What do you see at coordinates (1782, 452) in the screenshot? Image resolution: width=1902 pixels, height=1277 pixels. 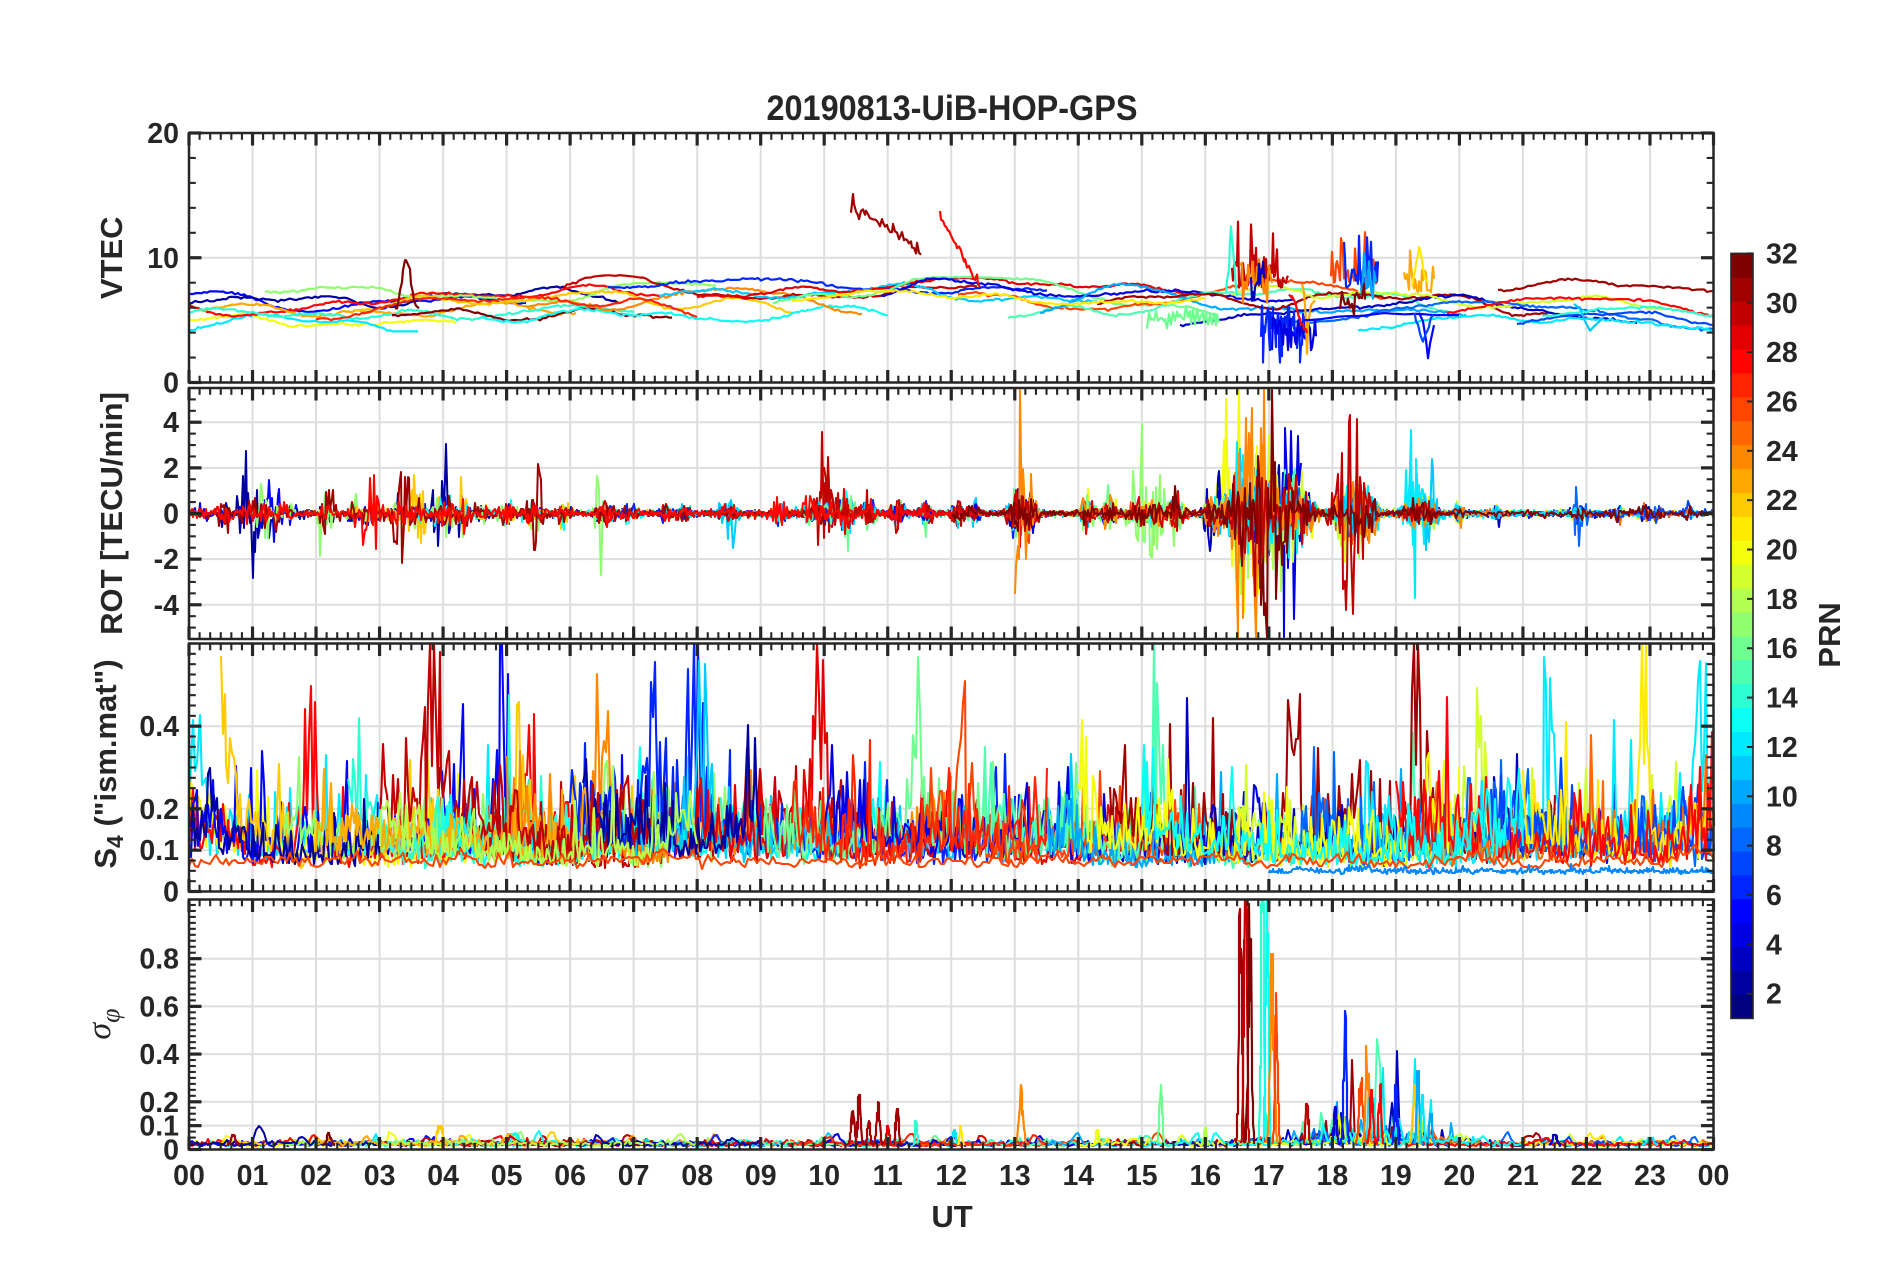 I see `svg-text: 24` at bounding box center [1782, 452].